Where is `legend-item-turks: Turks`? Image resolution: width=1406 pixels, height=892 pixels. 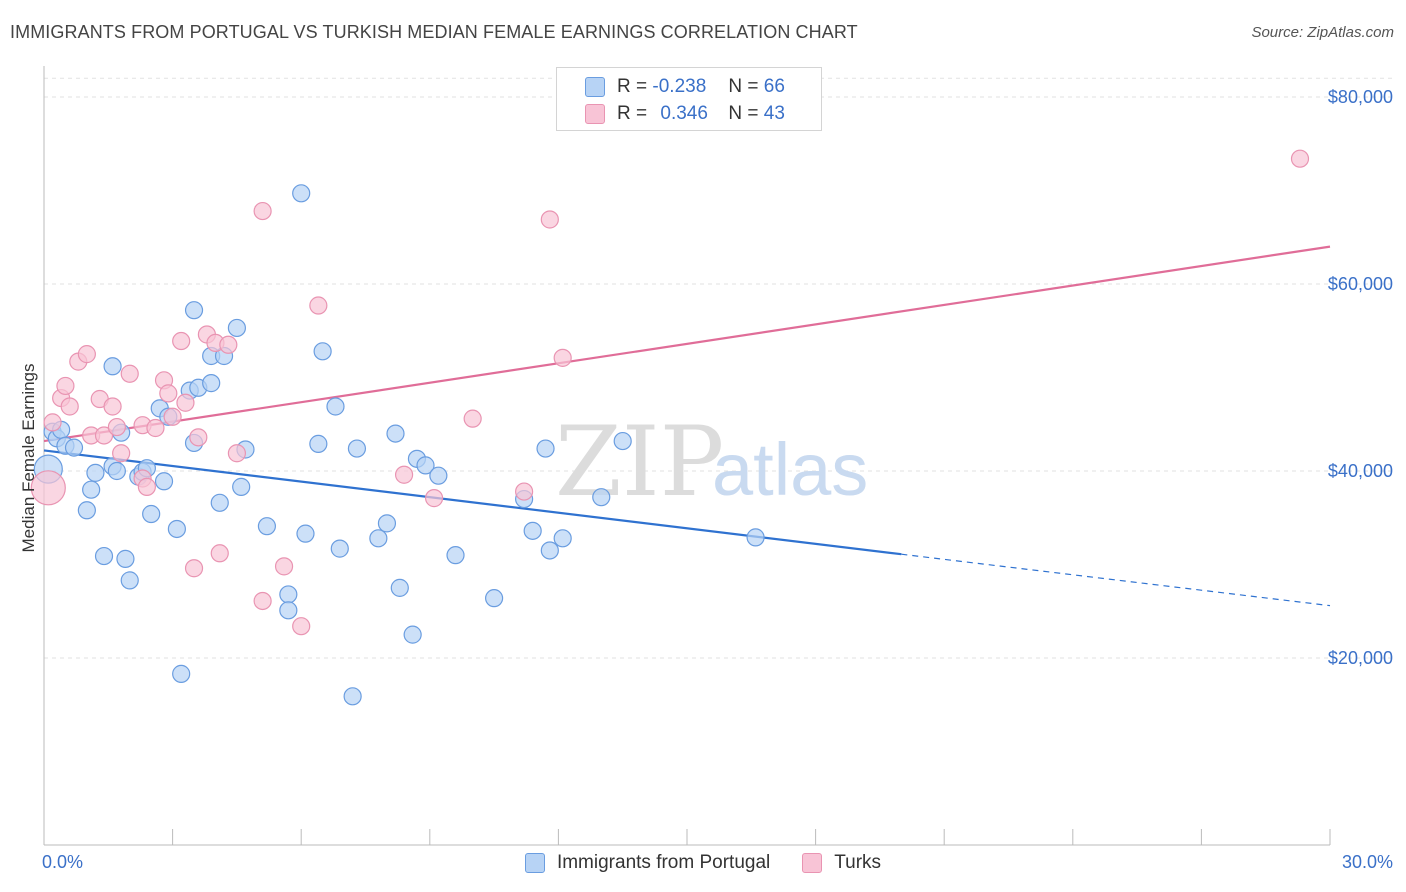 legend-item-turks: Turks is located at coordinates (841, 863).